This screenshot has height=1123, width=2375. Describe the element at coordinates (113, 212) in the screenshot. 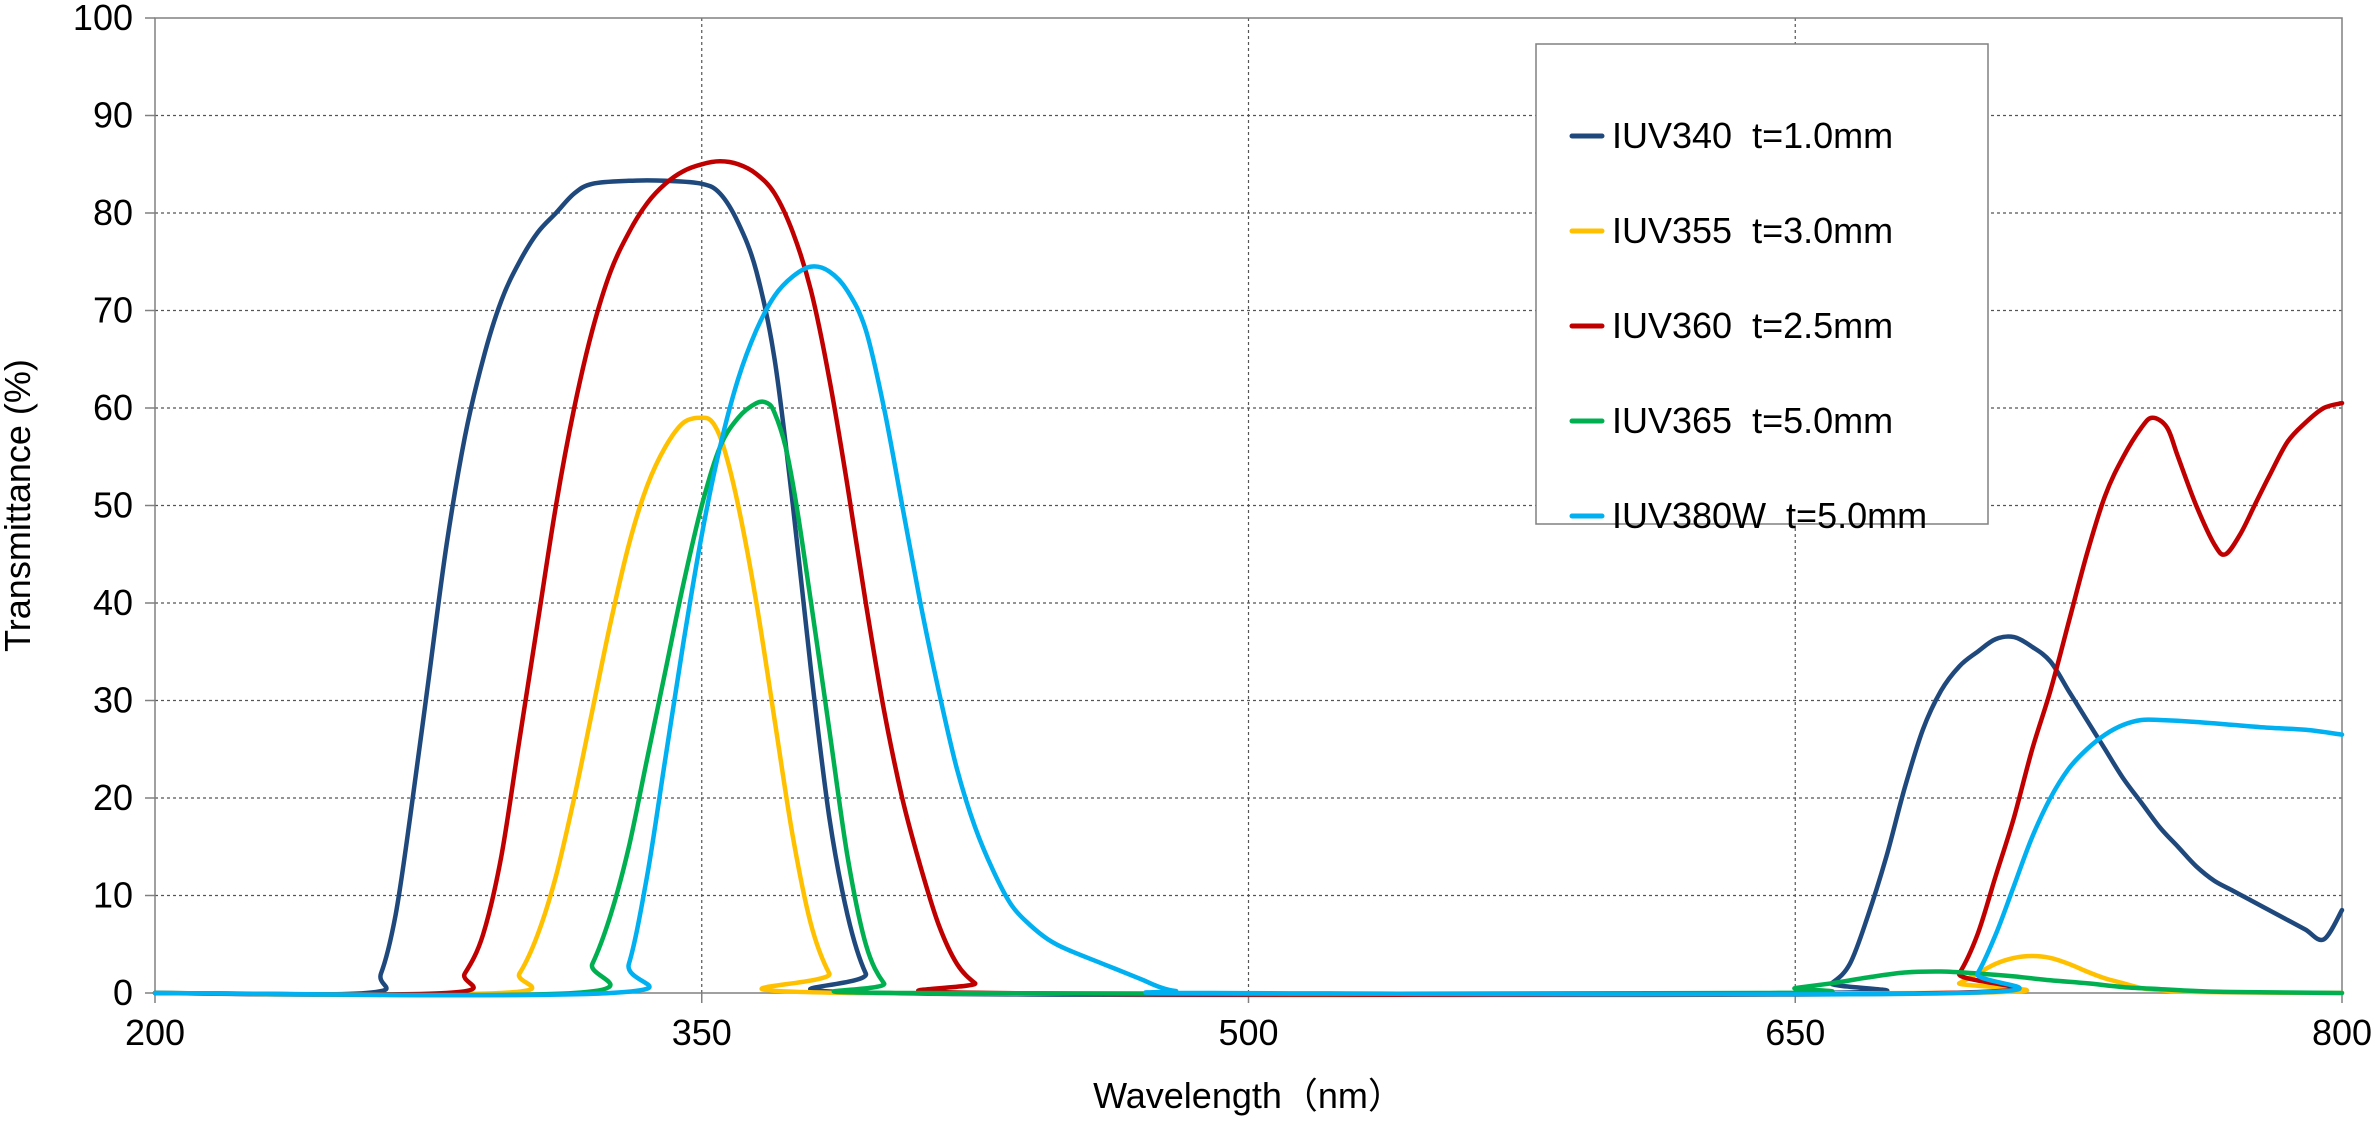

I see `y-tick-label: 80` at that location.